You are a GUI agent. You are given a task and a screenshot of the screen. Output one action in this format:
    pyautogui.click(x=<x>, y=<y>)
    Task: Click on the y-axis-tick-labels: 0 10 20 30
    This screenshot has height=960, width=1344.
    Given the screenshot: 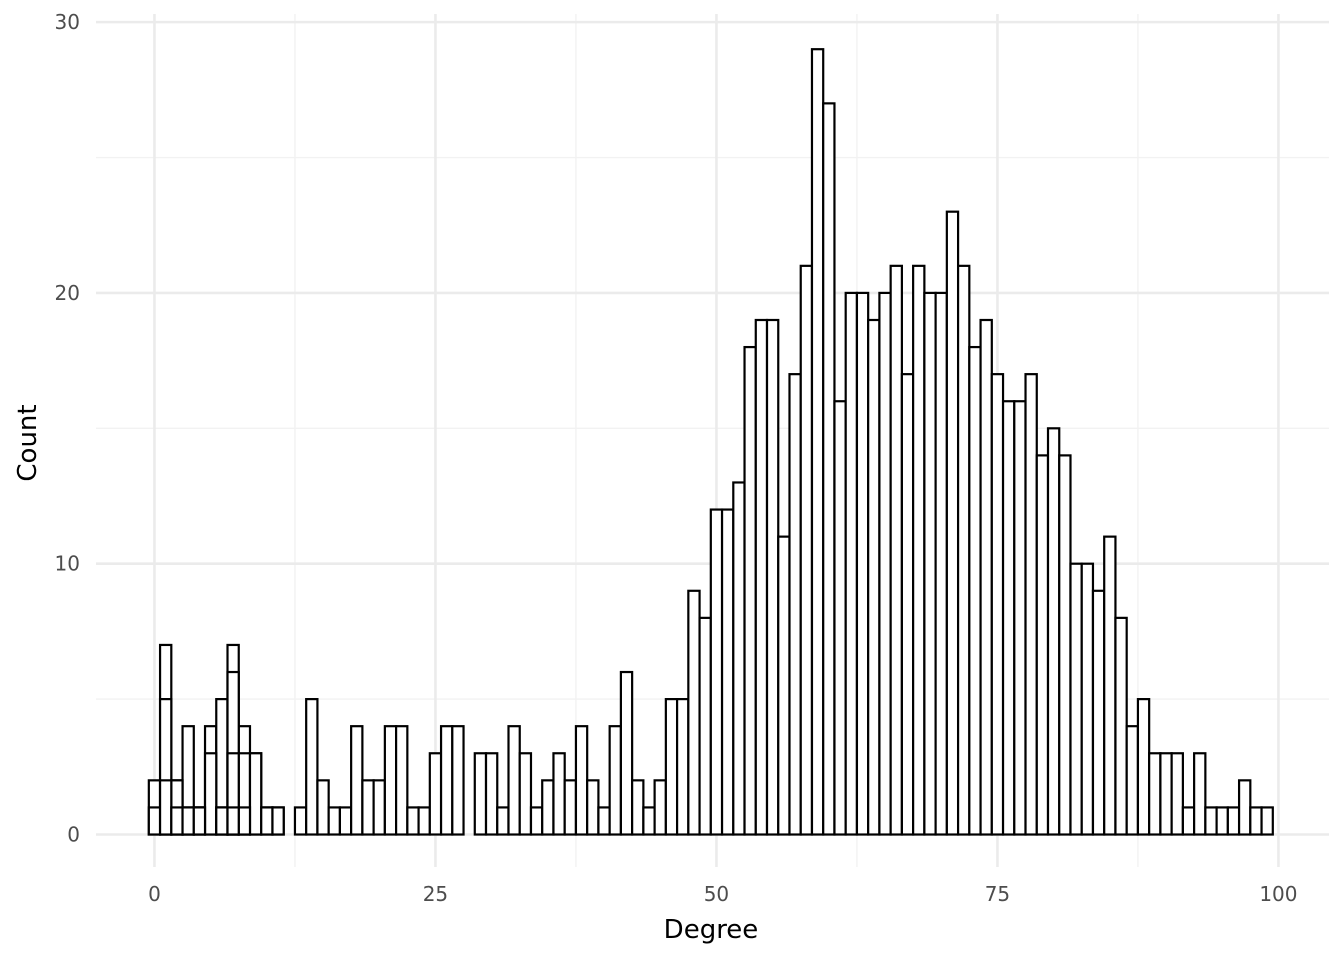 What is the action you would take?
    pyautogui.click(x=67, y=428)
    